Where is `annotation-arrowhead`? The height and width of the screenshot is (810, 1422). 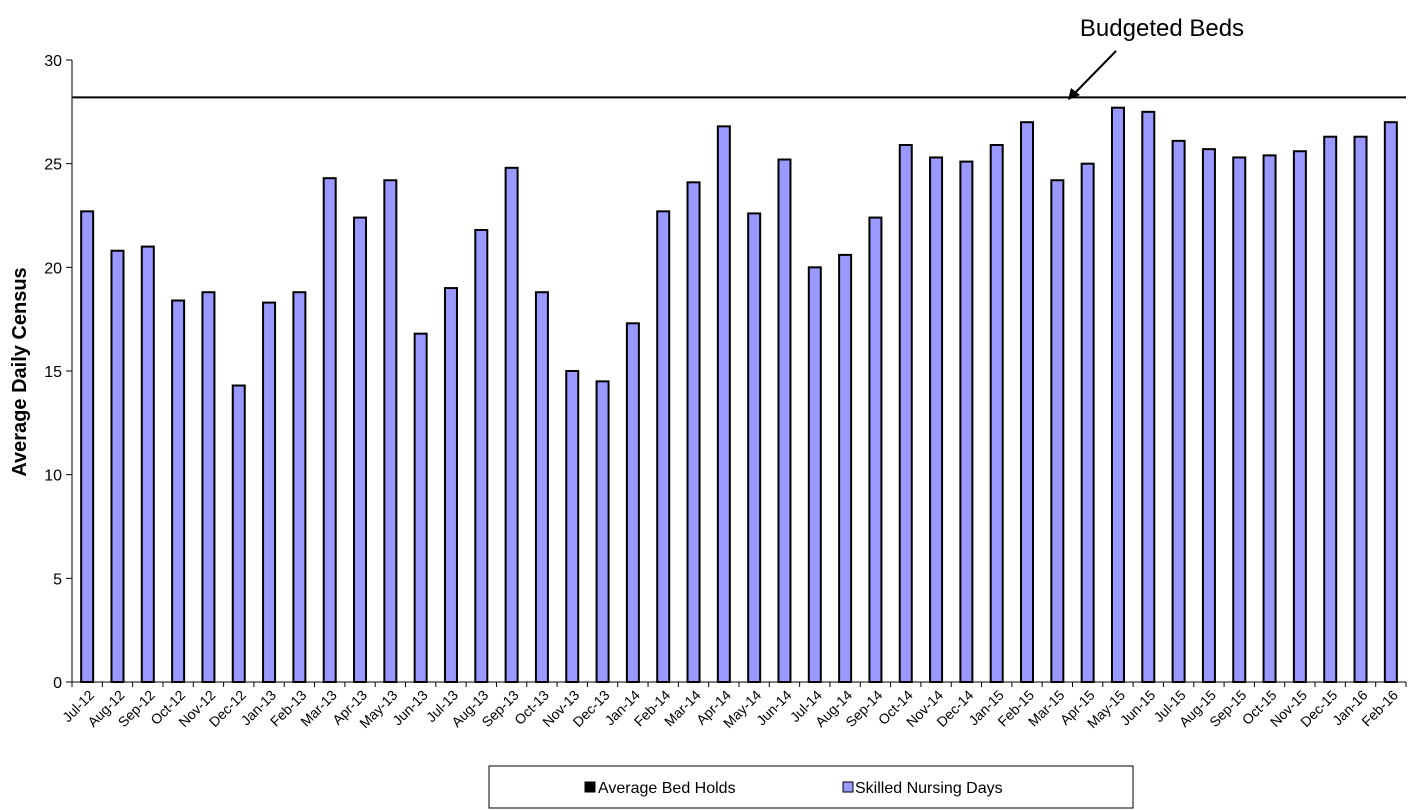 annotation-arrowhead is located at coordinates (1074, 94).